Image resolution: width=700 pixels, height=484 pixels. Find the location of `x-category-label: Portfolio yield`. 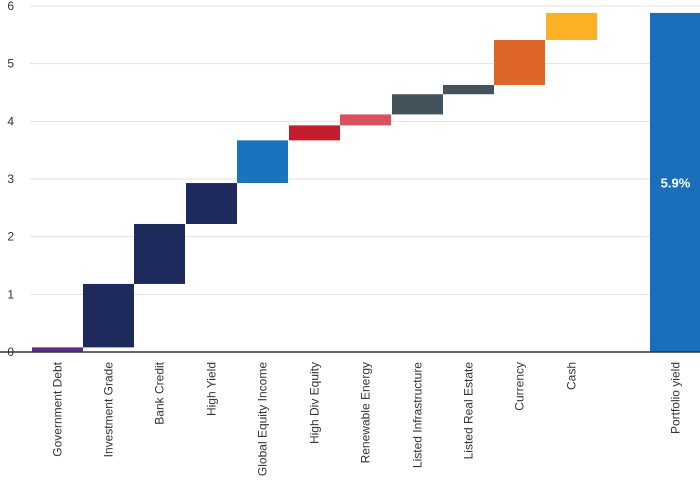

x-category-label: Portfolio yield is located at coordinates (676, 398).